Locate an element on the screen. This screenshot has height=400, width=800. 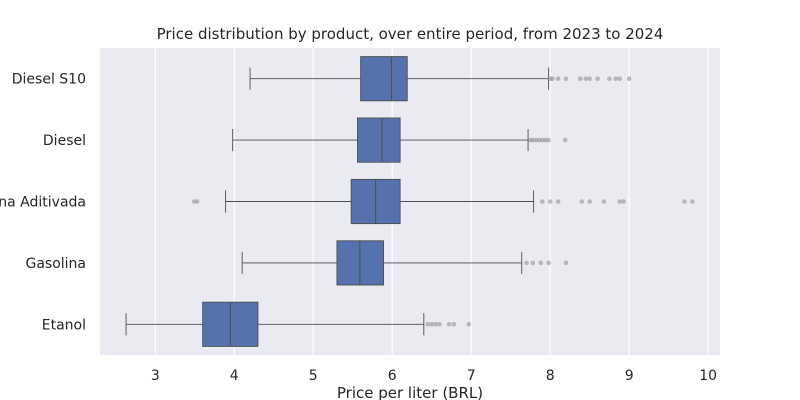
y-tick-label-gasolina-aditivada: Gasolina Aditivada is located at coordinates (43, 203).